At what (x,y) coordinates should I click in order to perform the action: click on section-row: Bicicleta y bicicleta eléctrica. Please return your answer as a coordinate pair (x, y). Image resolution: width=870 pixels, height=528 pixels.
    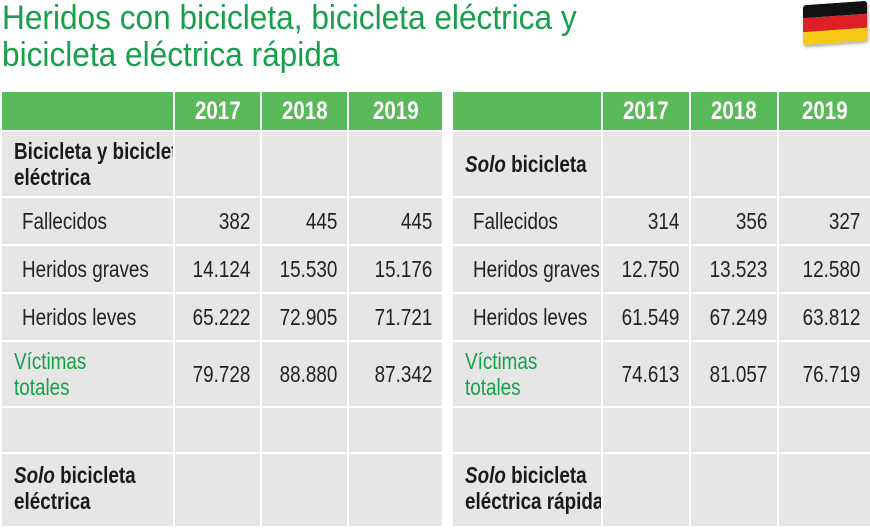
    Looking at the image, I should click on (222, 164).